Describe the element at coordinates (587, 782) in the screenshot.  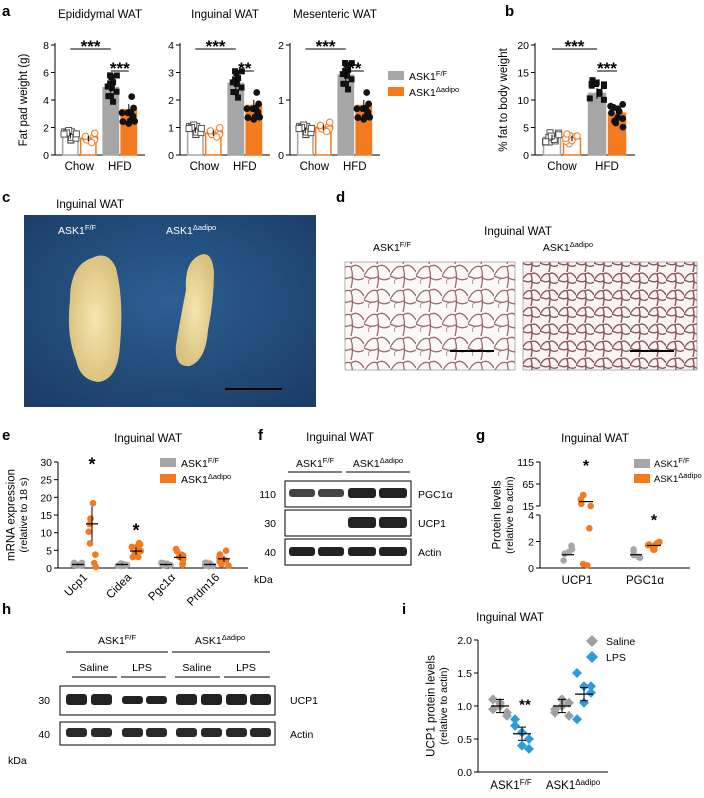
I see `x-tick-label-sup: Δadipo` at that location.